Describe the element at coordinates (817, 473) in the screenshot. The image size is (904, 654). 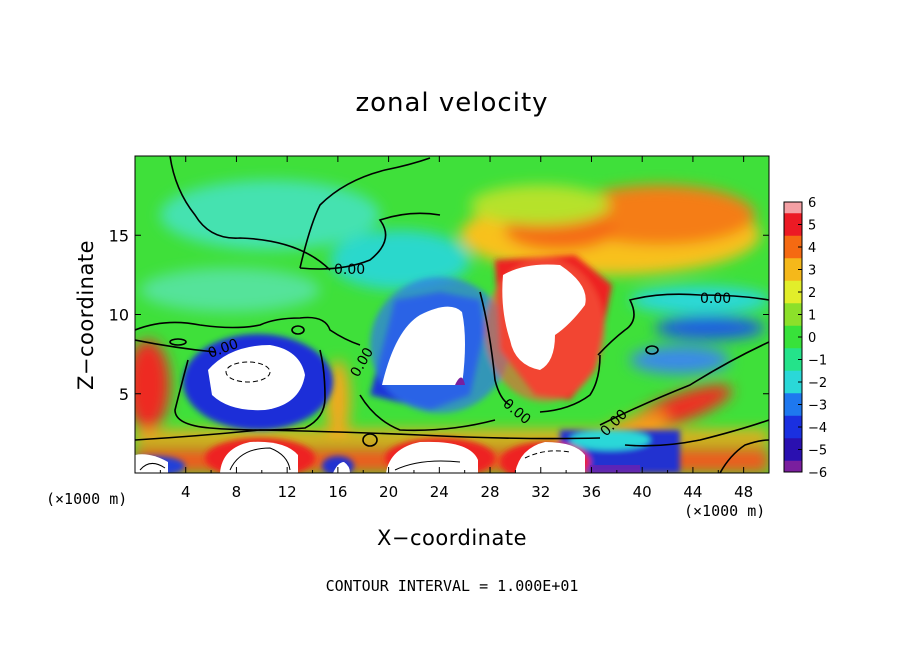
I see `colorbar-tick-label: −6` at that location.